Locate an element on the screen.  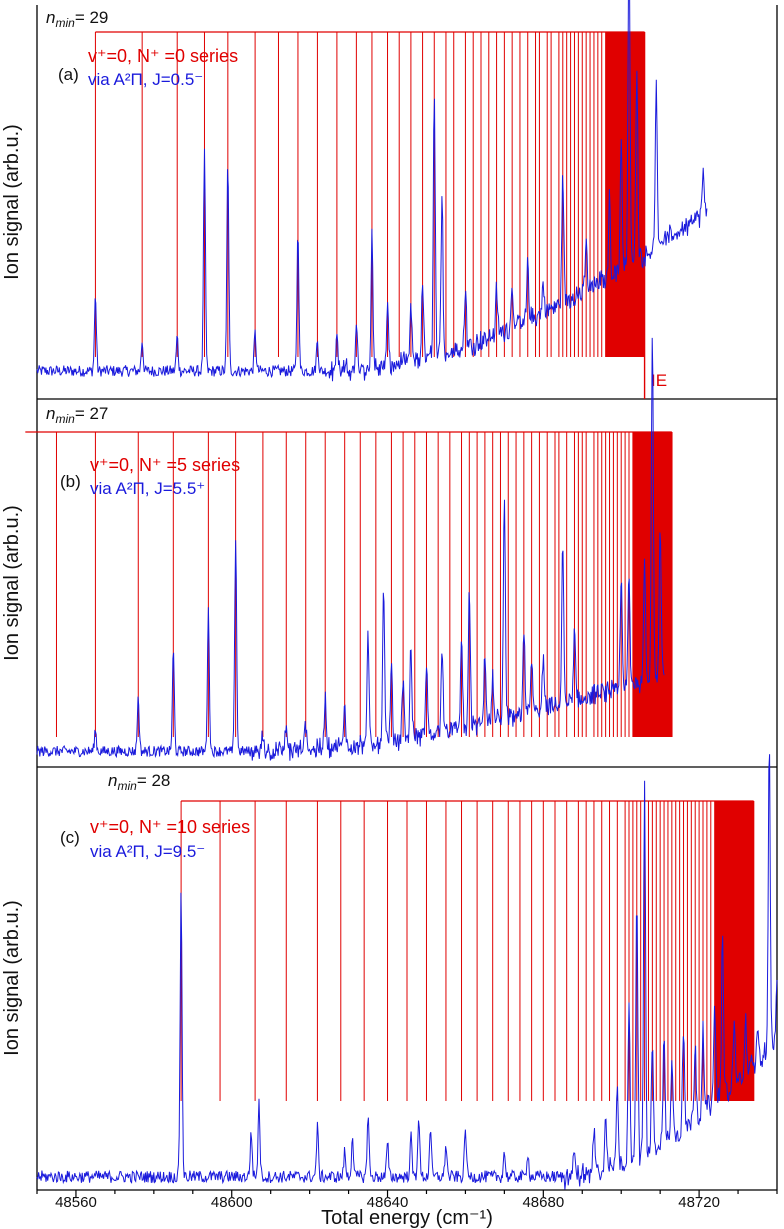
panel-tag: (a) is located at coordinates (68, 74).